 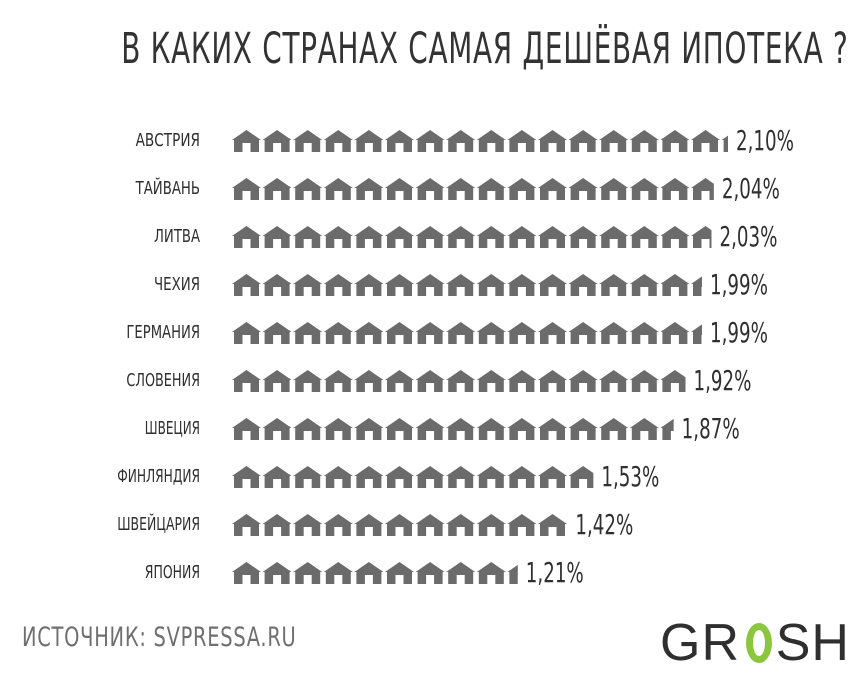 What do you see at coordinates (700, 643) in the screenshot?
I see `logo-text-left: GR` at bounding box center [700, 643].